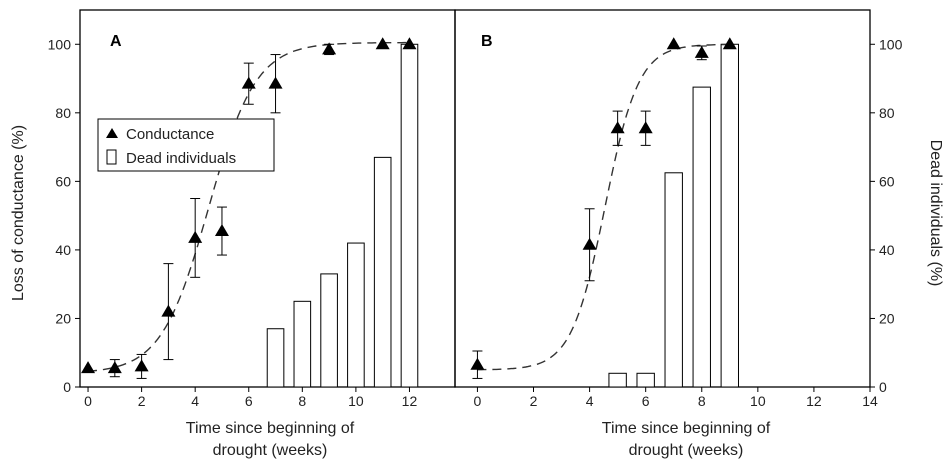  I want to click on ytick-label-a-0: 0, so click(67, 387).